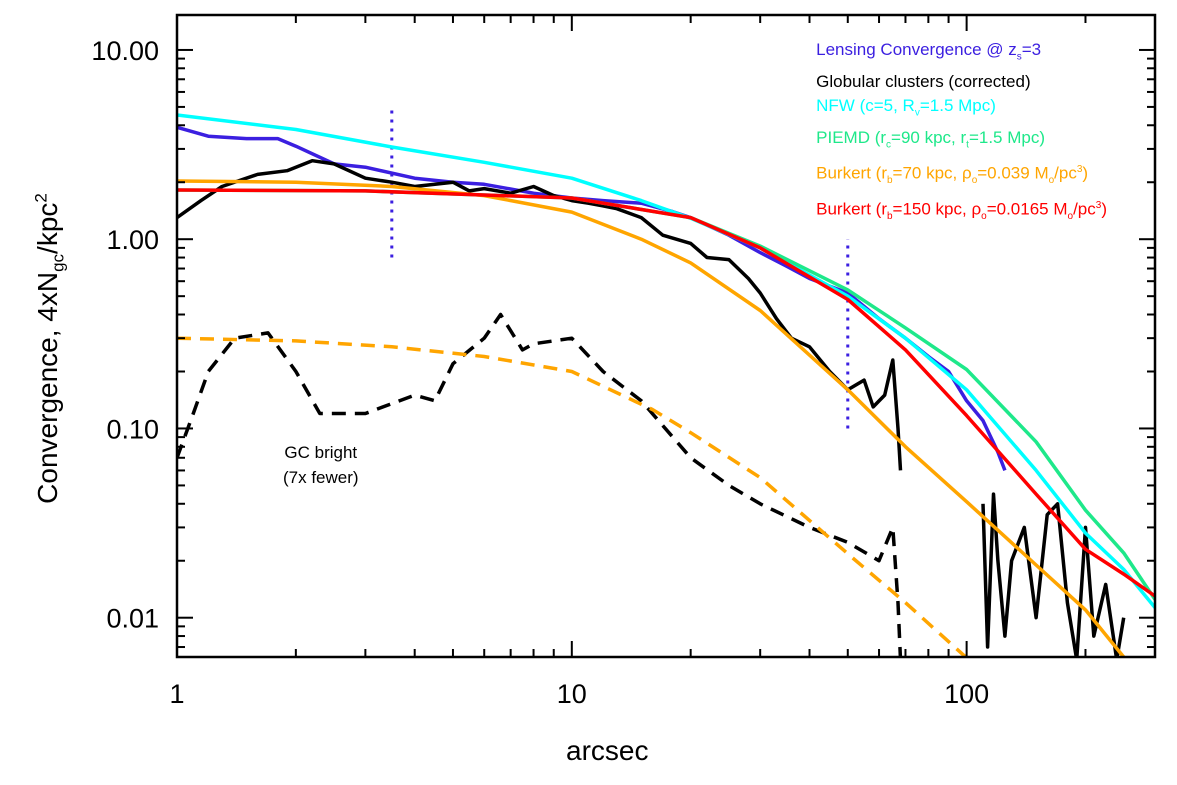 The height and width of the screenshot is (785, 1177). What do you see at coordinates (125, 51) in the screenshot?
I see `y-tick-label: 10.00` at bounding box center [125, 51].